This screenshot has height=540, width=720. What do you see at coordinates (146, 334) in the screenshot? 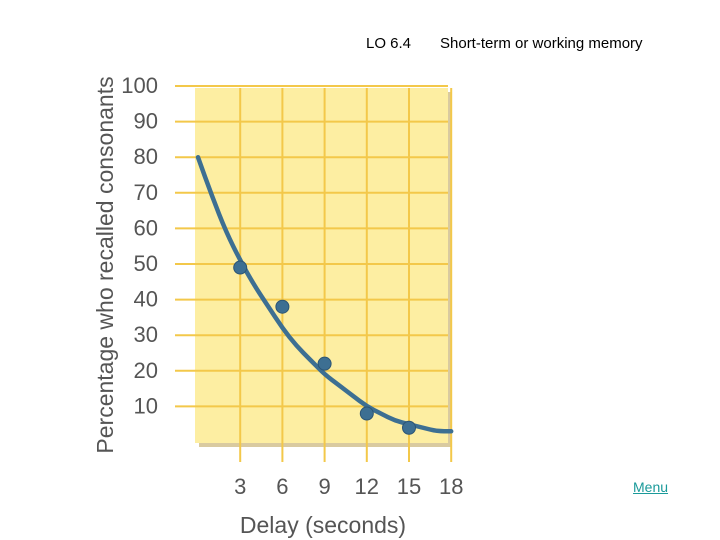
I see `y-tick-label: 30` at bounding box center [146, 334].